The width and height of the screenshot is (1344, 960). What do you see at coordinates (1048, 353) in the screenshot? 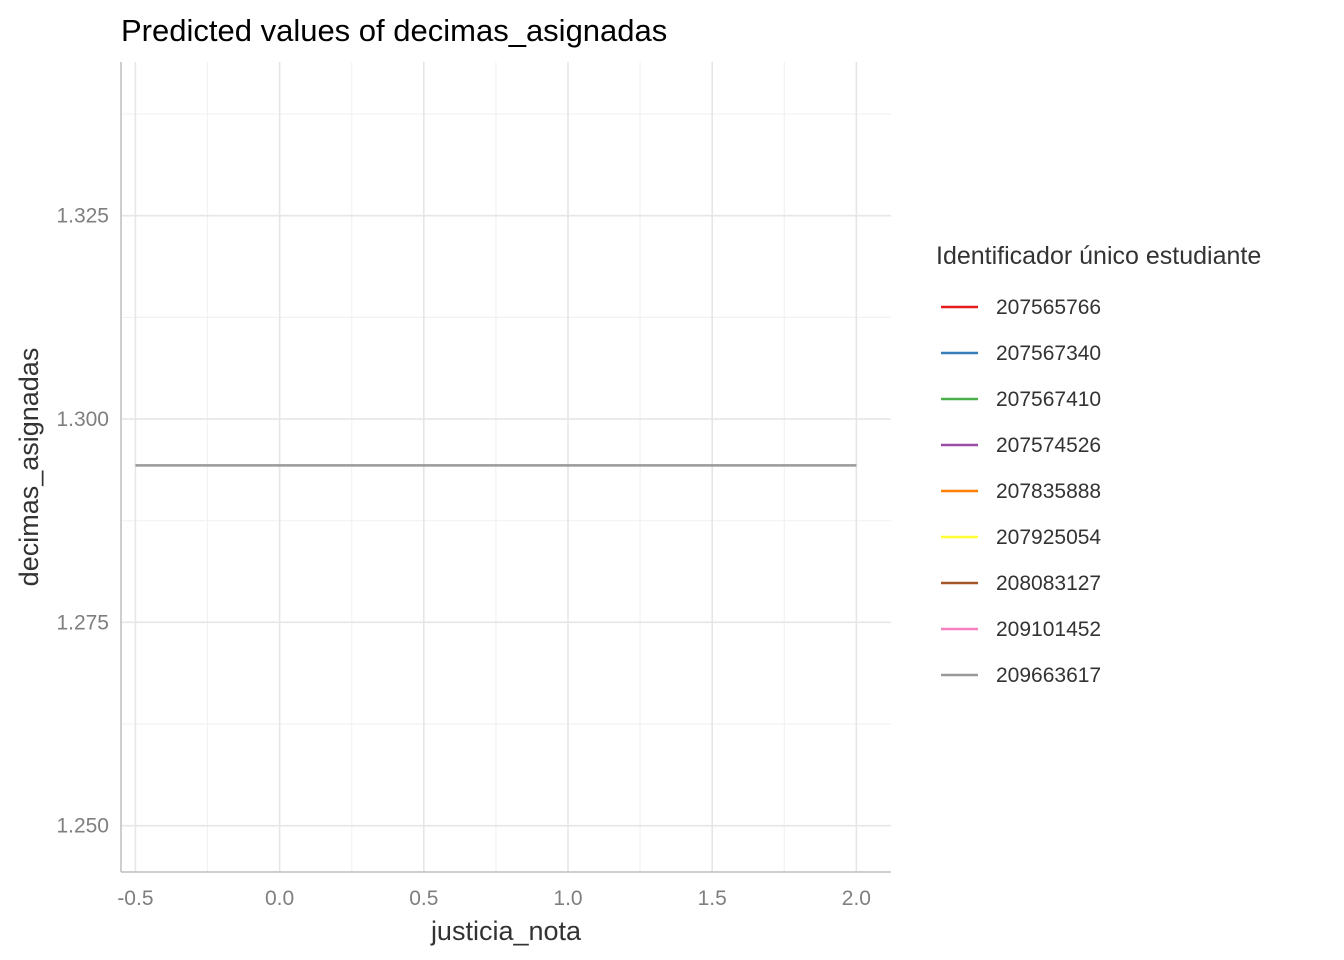
I see `legend-label: 207567340` at bounding box center [1048, 353].